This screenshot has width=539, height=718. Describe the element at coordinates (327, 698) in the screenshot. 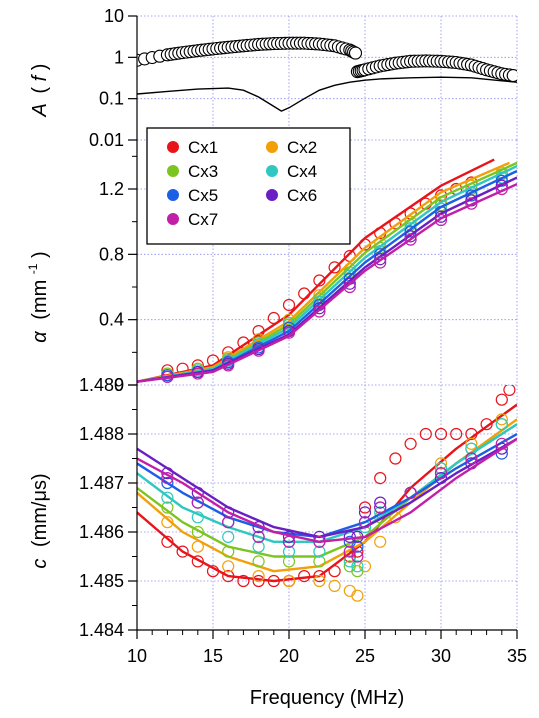

I see `x-axis-label: Frequency (MHz)` at that location.